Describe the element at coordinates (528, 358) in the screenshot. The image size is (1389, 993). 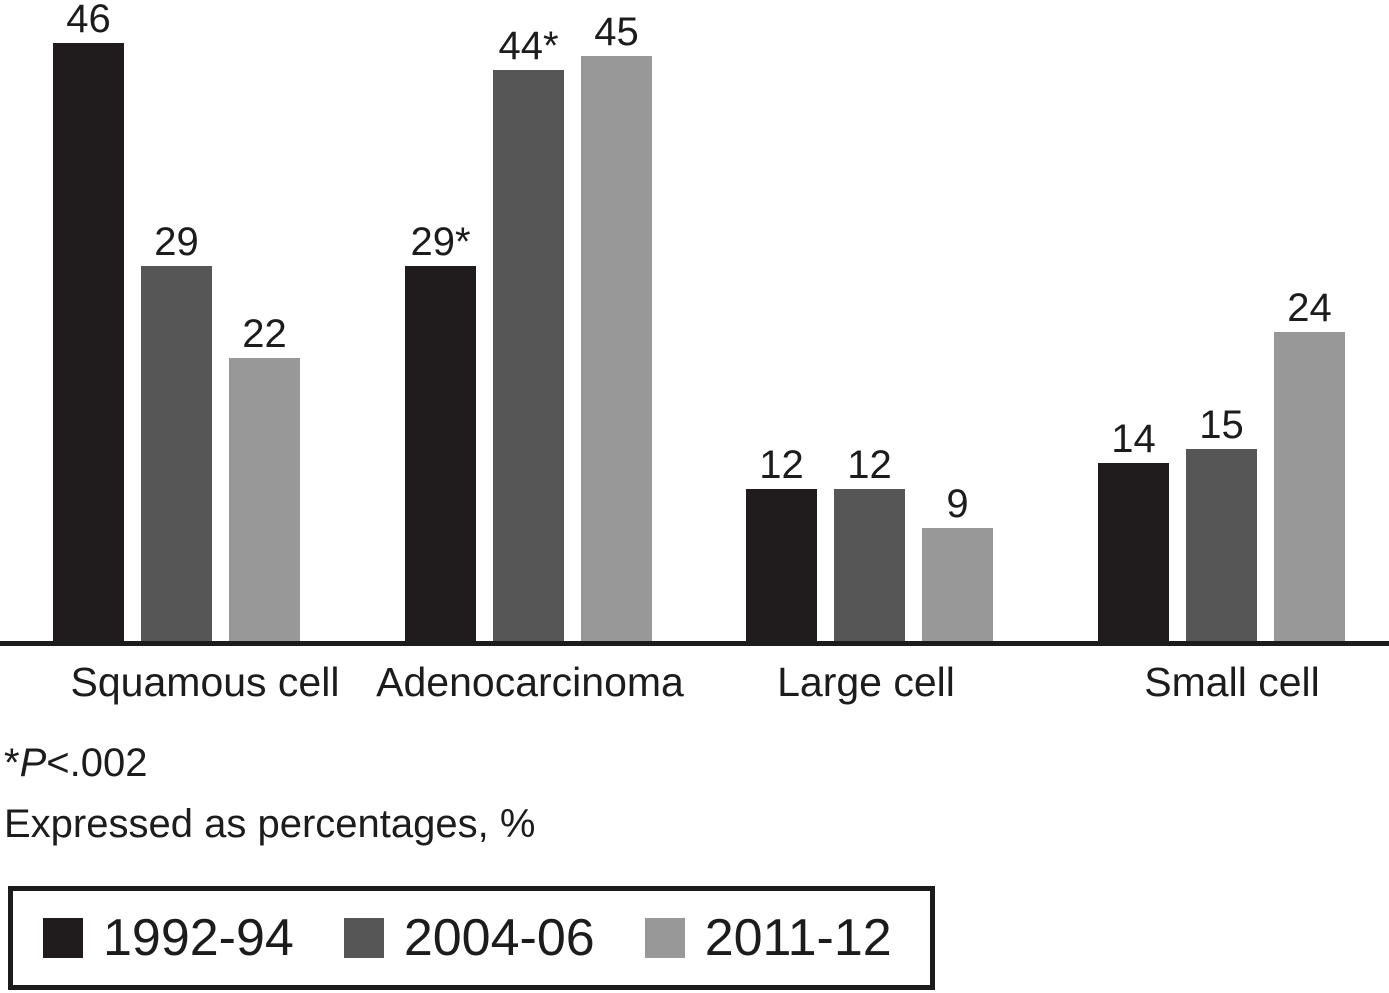
I see `bar-2004-06-adenocarcinoma` at that location.